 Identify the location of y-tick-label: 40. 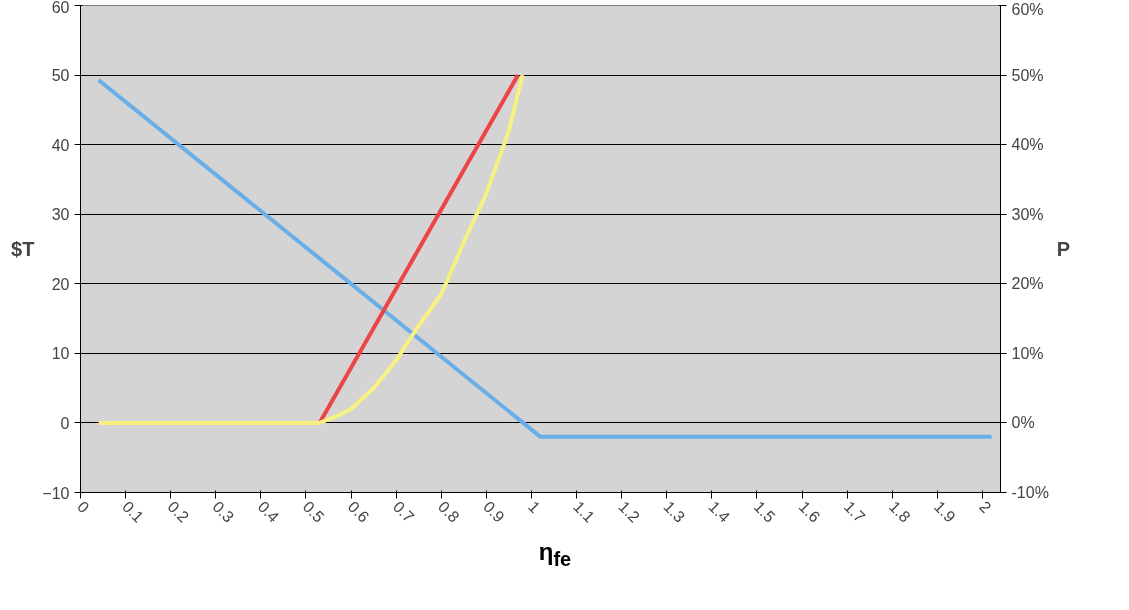
(60, 145).